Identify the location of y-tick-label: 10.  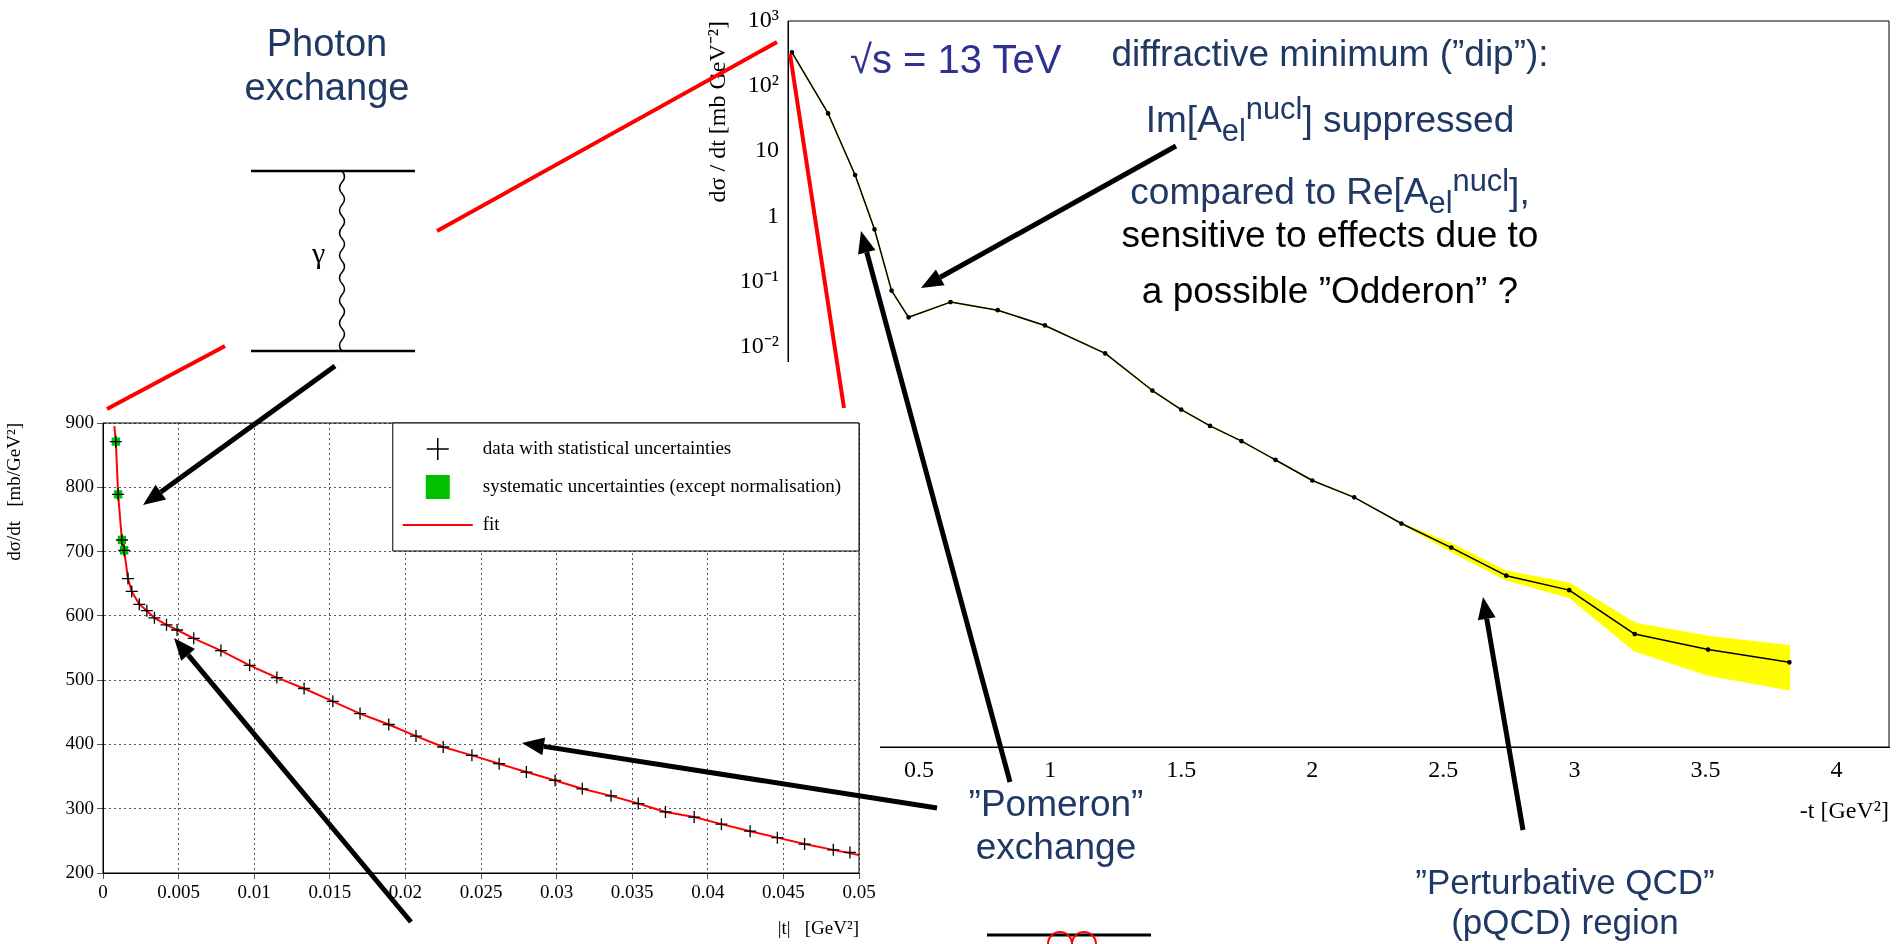
(767, 149).